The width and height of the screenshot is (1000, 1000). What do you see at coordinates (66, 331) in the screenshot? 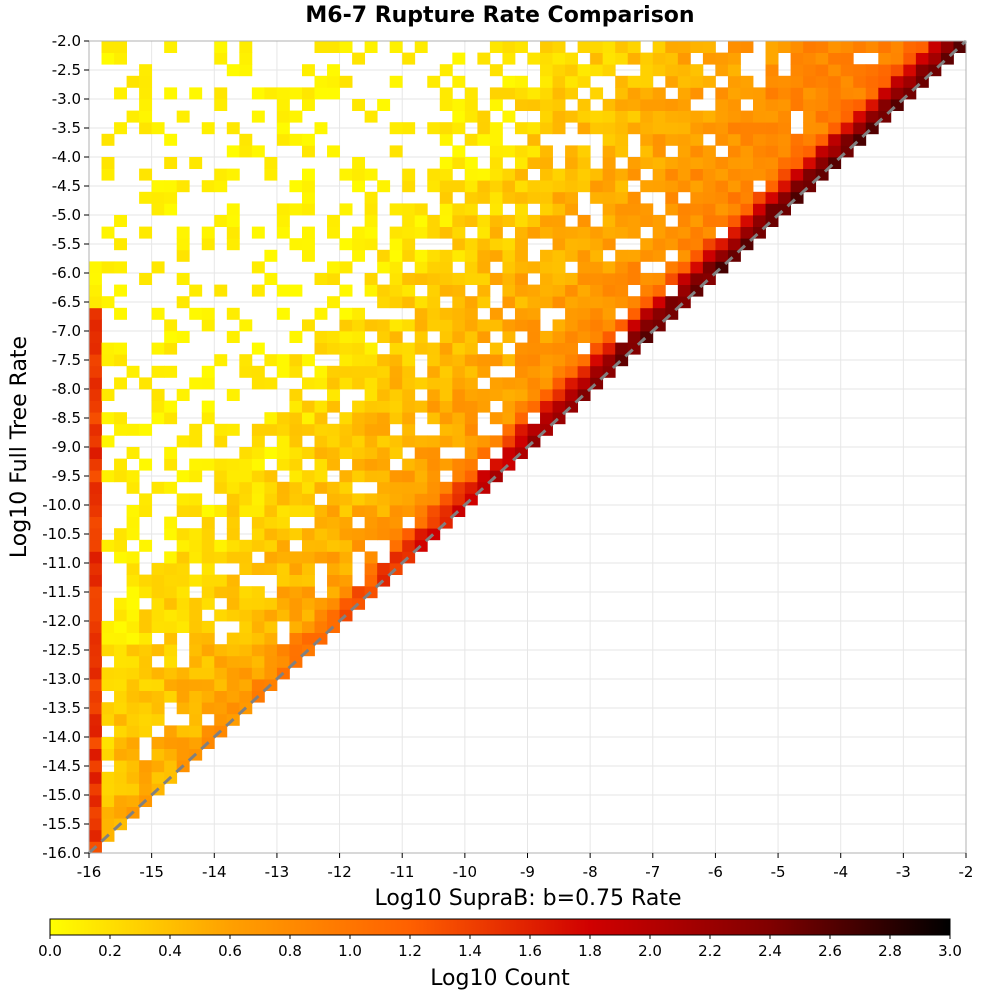
I see `y-tick-label: -7.0` at bounding box center [66, 331].